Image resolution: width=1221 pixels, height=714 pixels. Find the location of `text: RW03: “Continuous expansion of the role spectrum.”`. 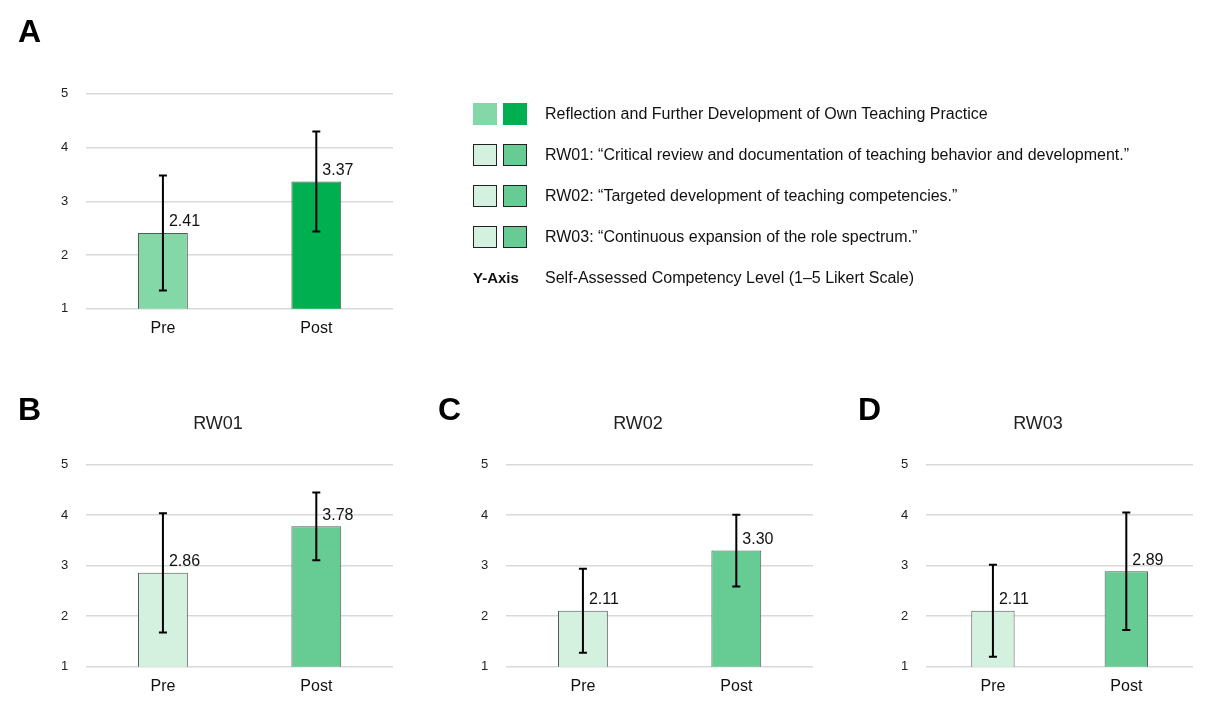

text: RW03: “Continuous expansion of the role spectrum.” is located at coordinates (731, 236).